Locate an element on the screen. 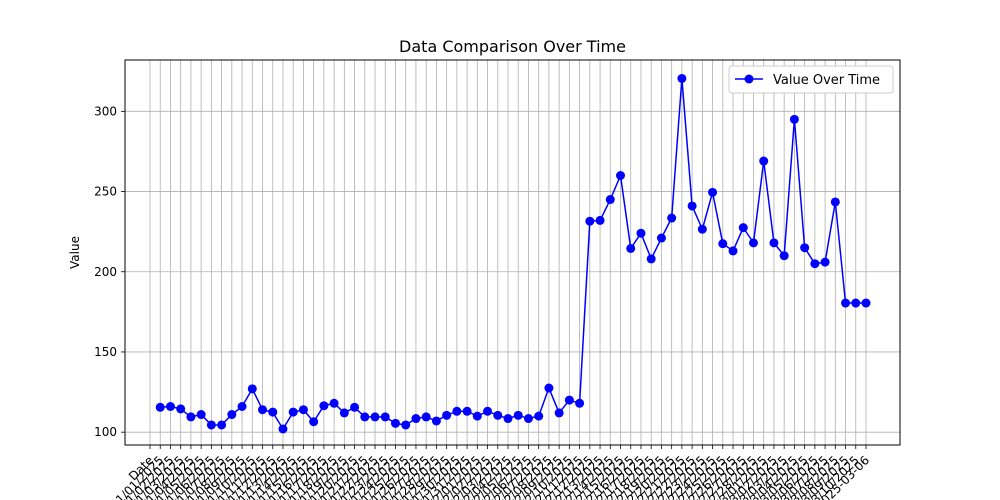  y-axis-title: Value is located at coordinates (75, 252).